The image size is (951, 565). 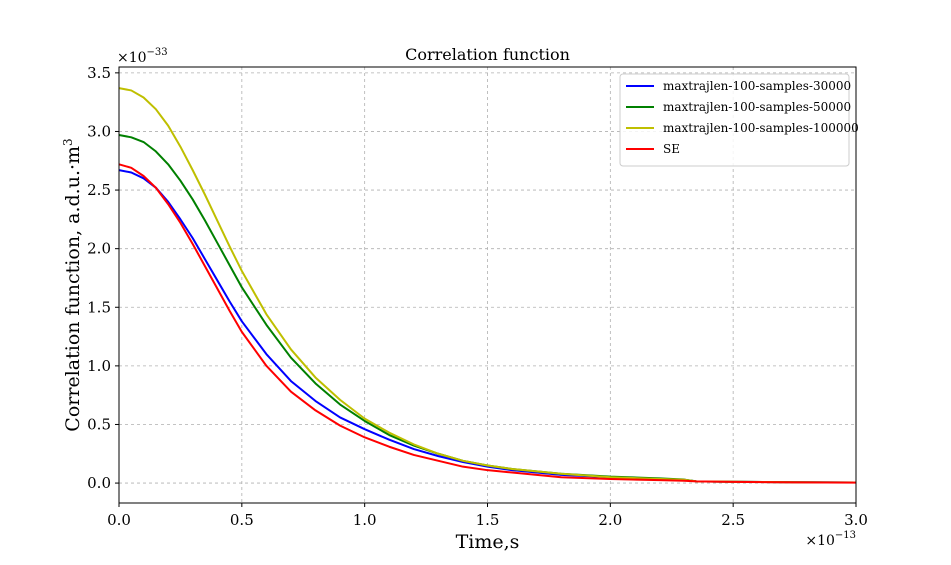 I want to click on x-axis-title: Time,s, so click(x=488, y=542).